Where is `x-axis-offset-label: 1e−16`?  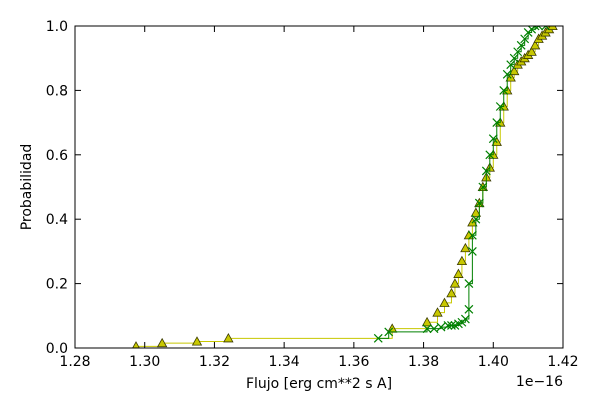 x-axis-offset-label: 1e−16 is located at coordinates (539, 382).